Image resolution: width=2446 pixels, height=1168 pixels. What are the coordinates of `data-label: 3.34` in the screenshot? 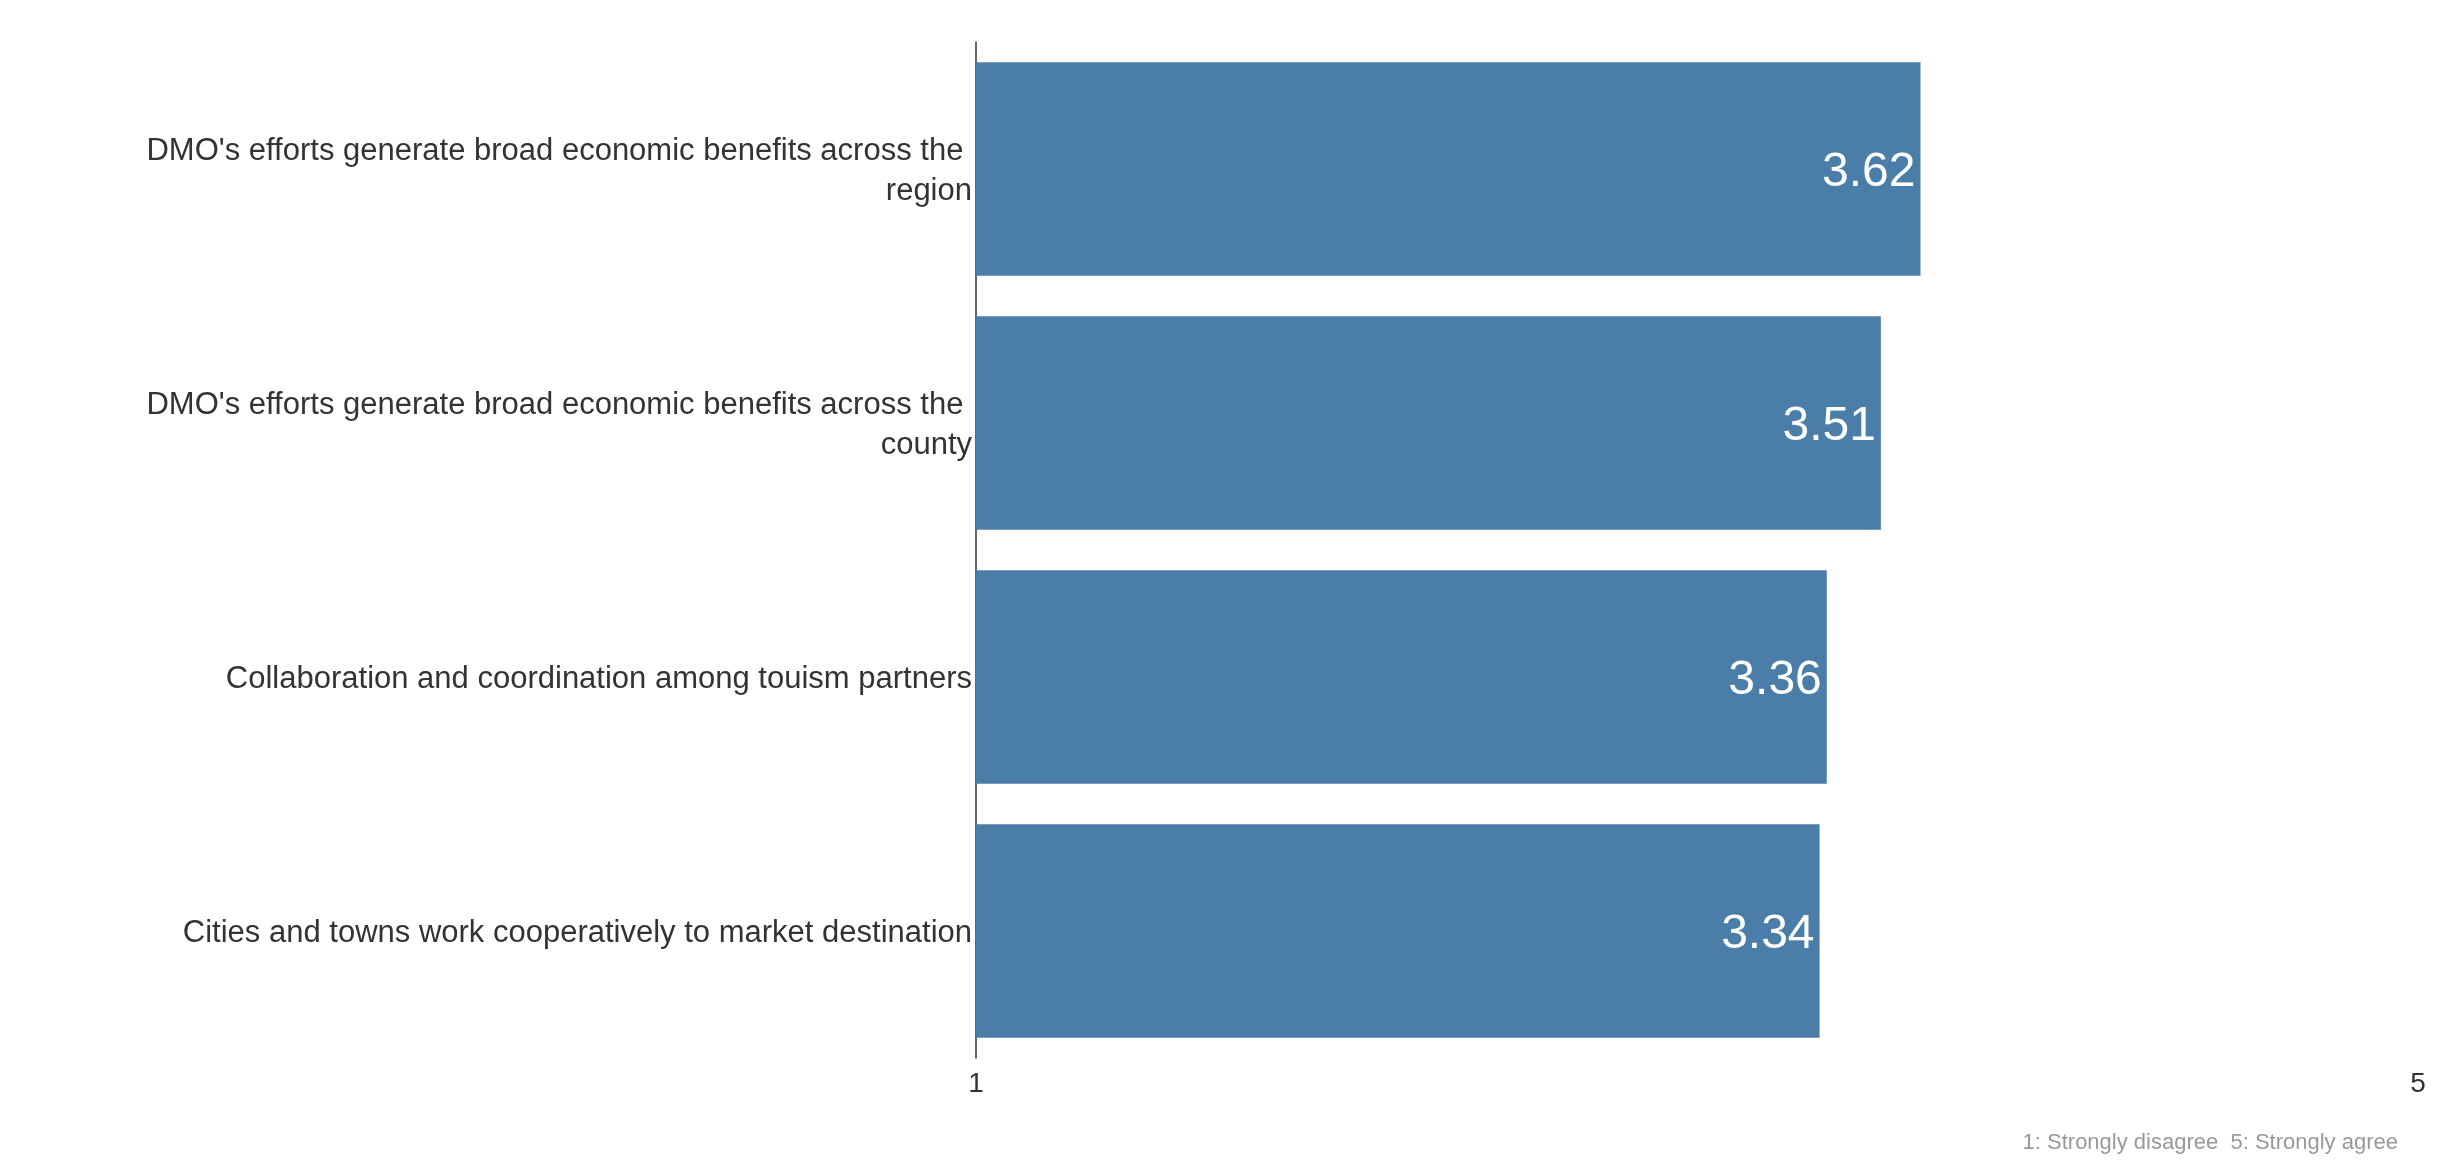 It's located at (1768, 931).